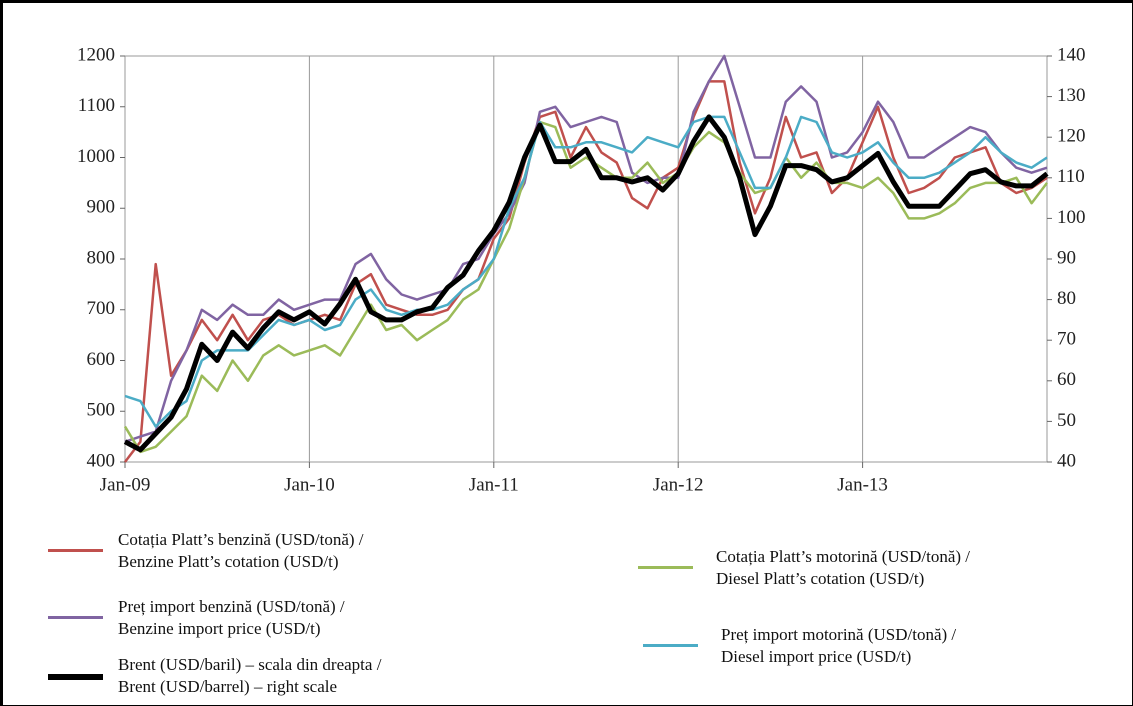 This screenshot has height=706, width=1133. Describe the element at coordinates (678, 484) in the screenshot. I see `x-tick-label: Jan-12` at that location.